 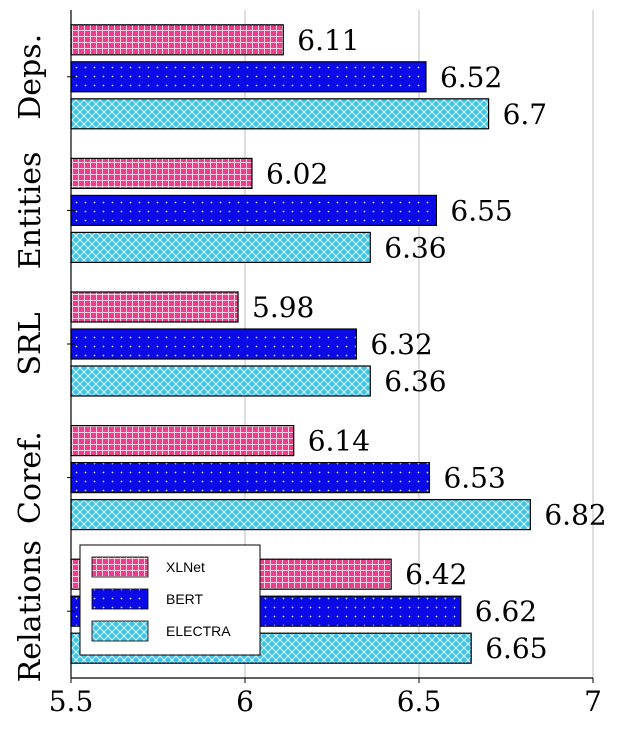 I want to click on legend-label: BERT, so click(x=185, y=599).